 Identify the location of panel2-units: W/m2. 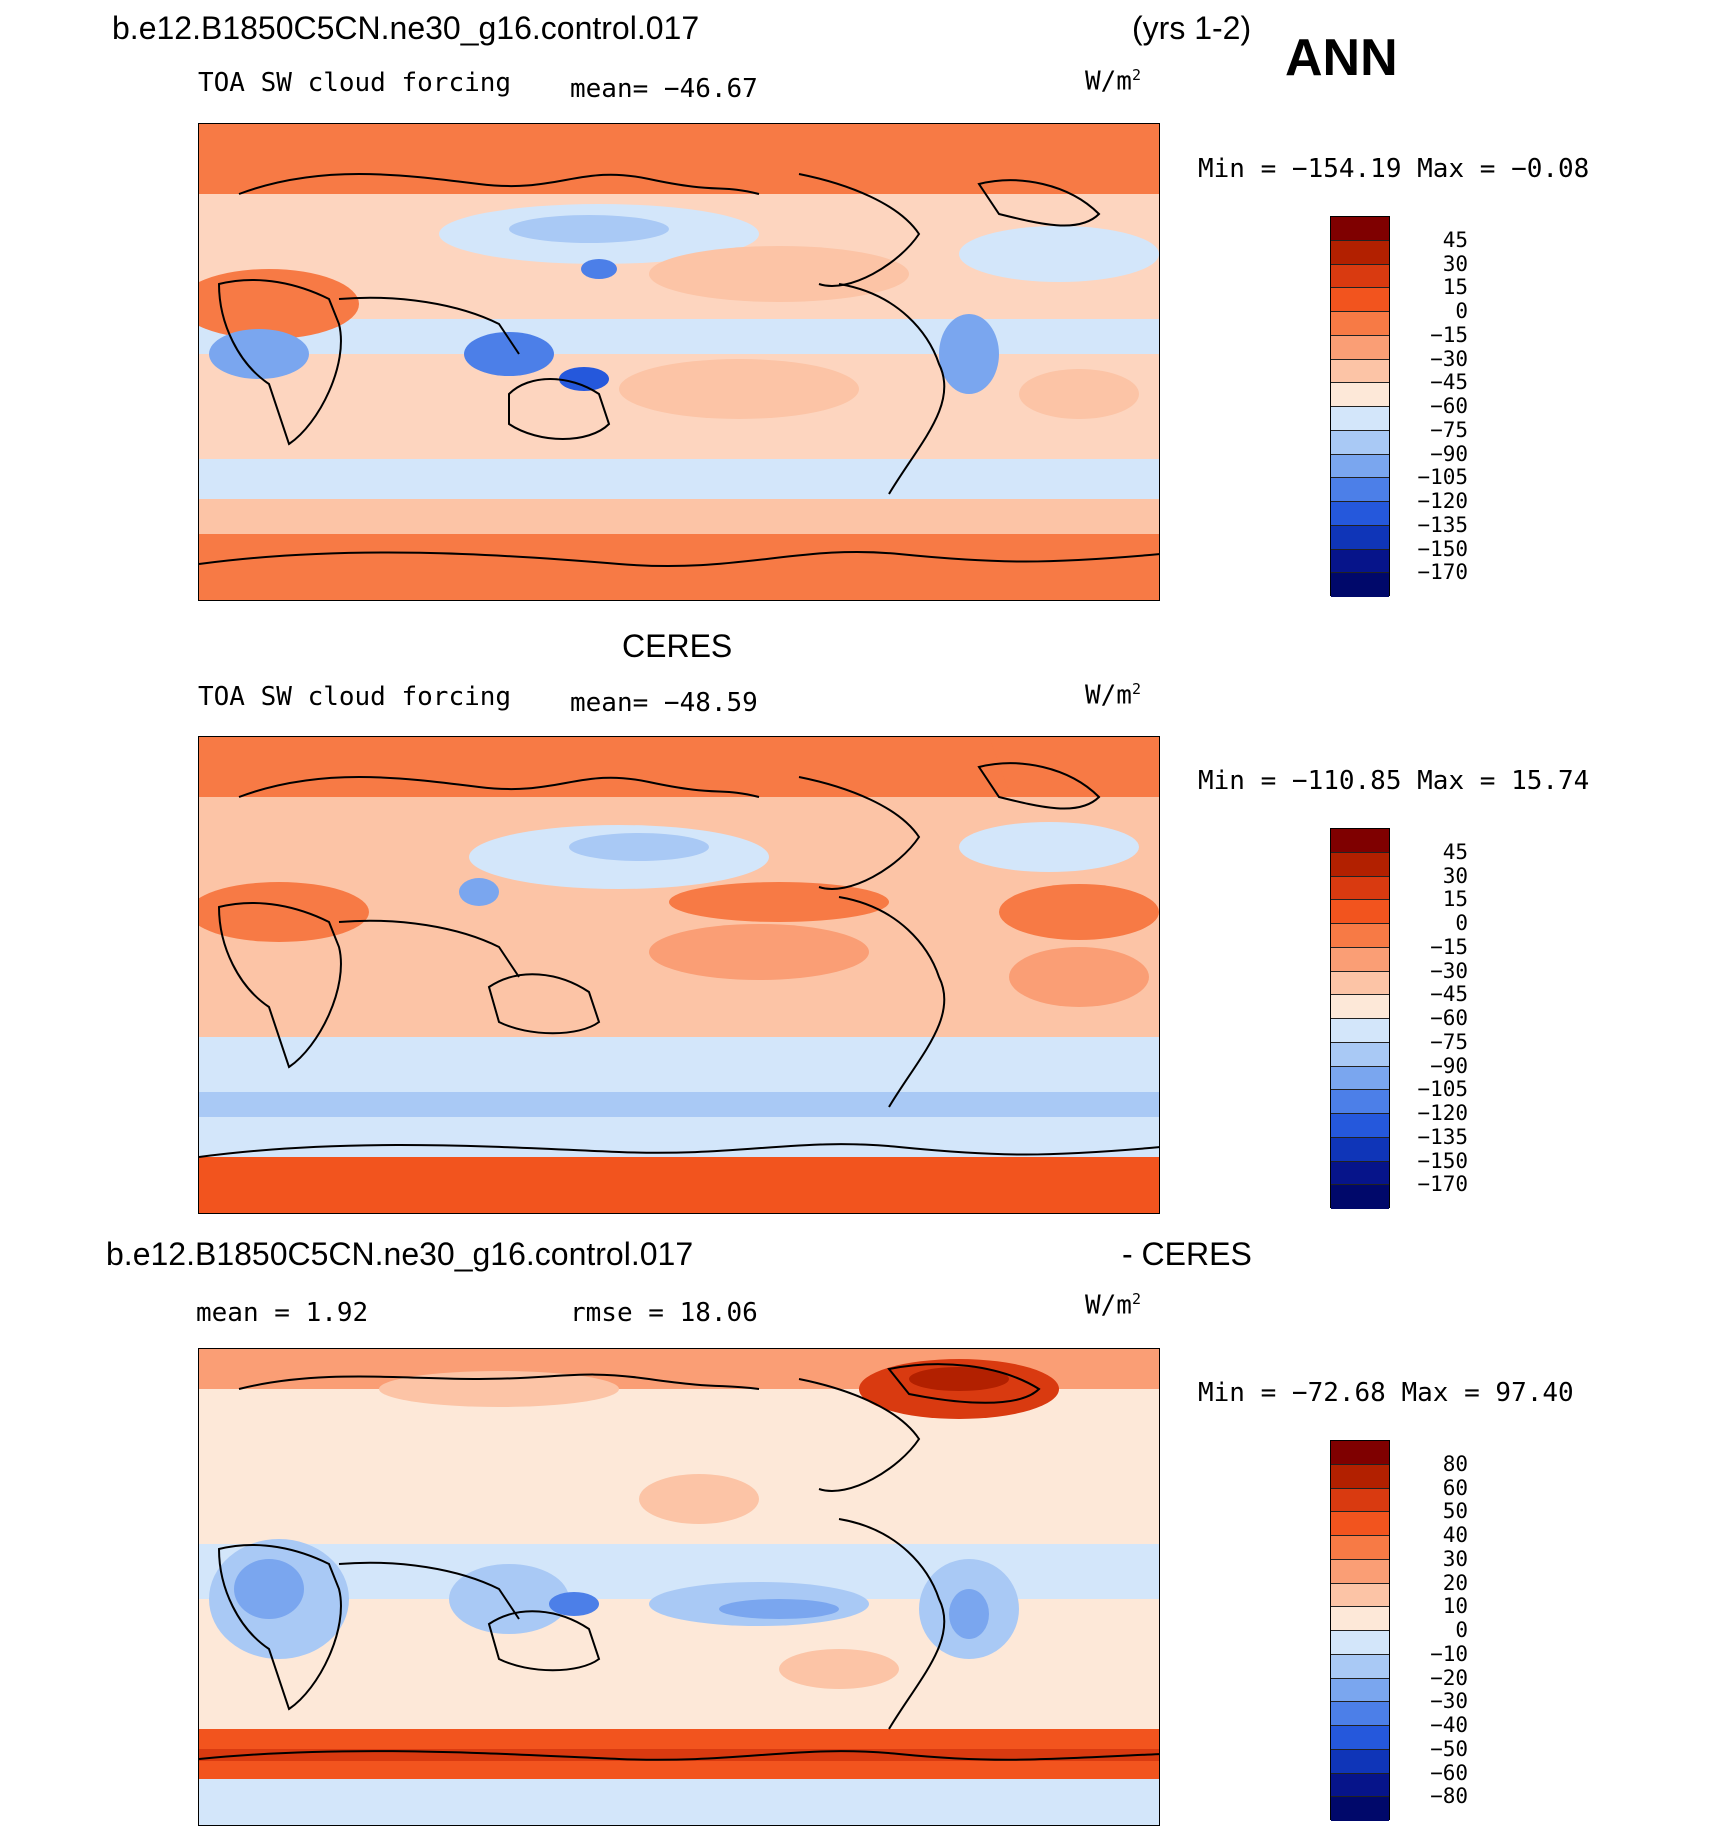
(1113, 695).